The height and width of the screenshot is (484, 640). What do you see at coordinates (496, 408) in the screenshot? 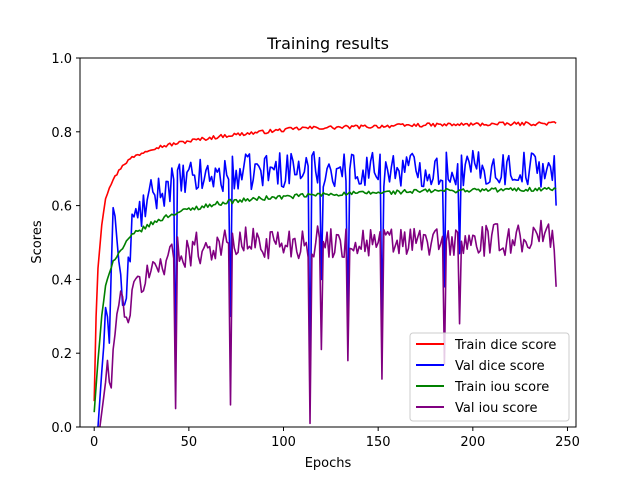
I see `legend-label-val-iou: Val iou score` at bounding box center [496, 408].